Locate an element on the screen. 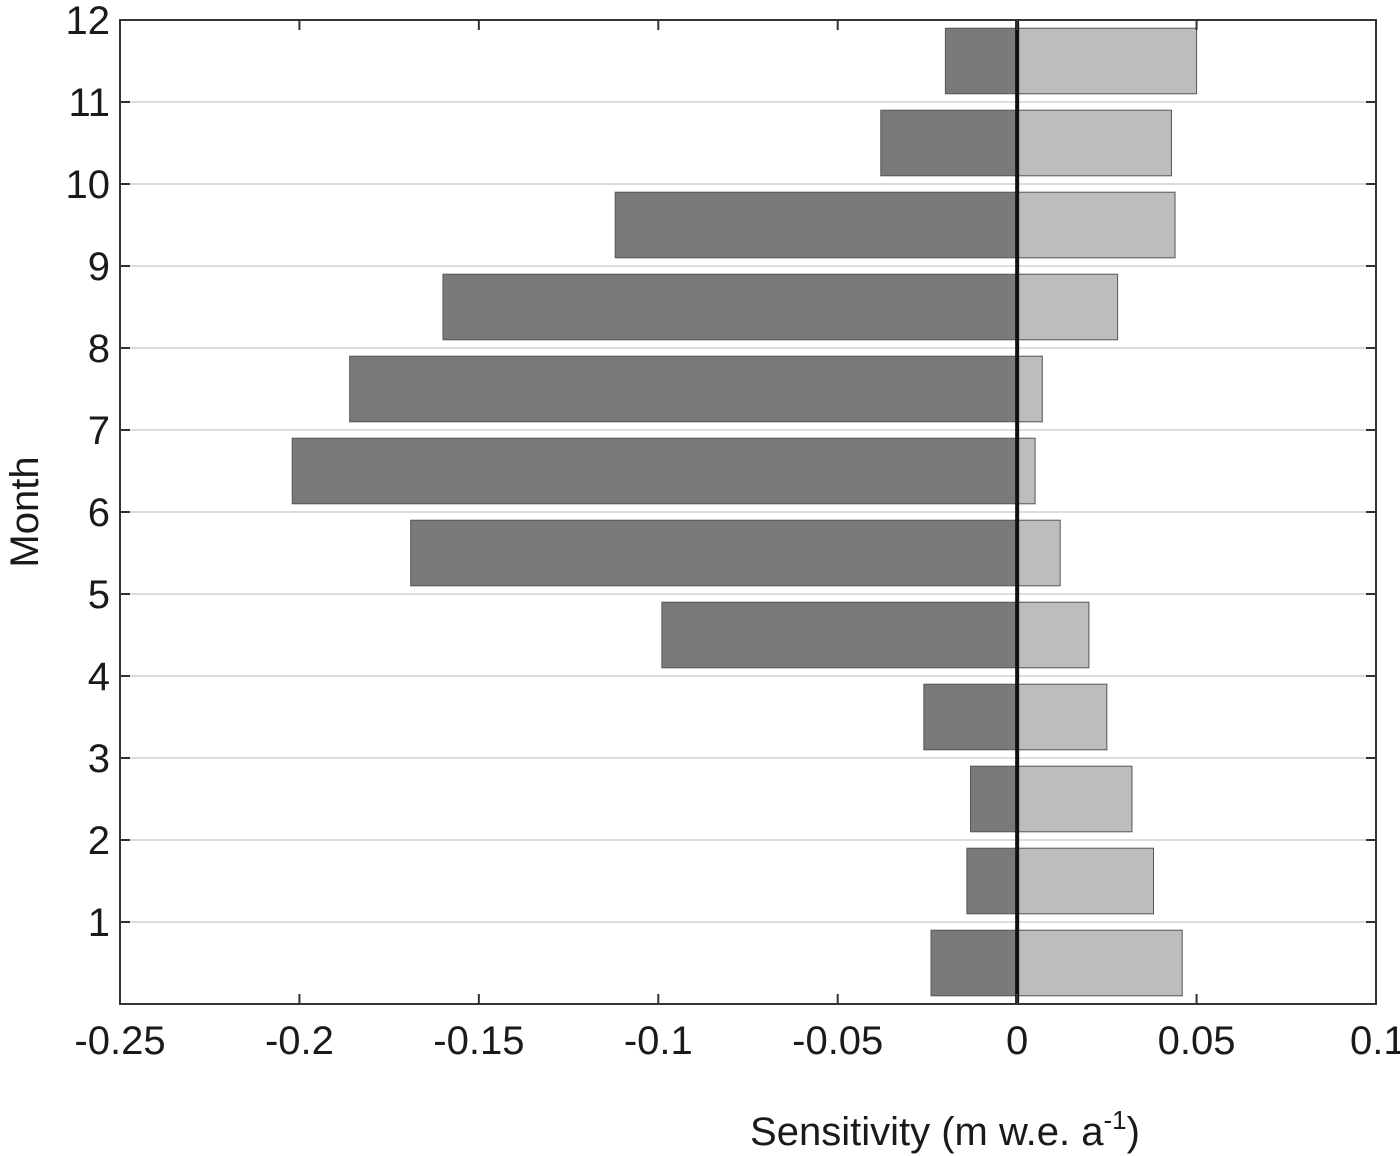  y-tick-label-5: 5 is located at coordinates (99, 595).